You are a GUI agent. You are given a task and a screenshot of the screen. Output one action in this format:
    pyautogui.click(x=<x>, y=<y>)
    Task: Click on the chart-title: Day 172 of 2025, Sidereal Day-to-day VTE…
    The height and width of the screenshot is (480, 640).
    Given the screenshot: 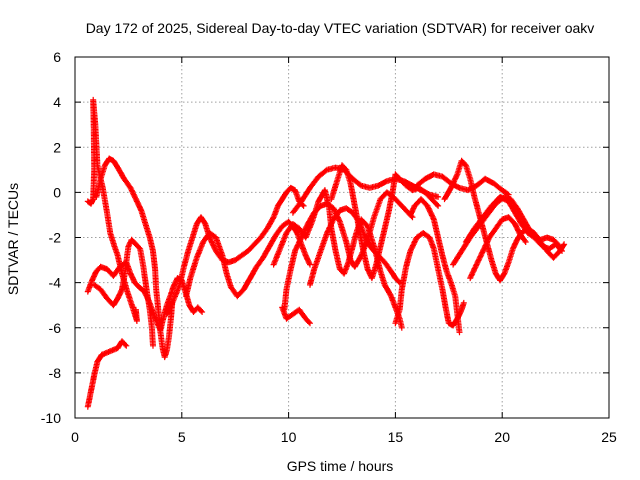 What is the action you would take?
    pyautogui.click(x=340, y=28)
    